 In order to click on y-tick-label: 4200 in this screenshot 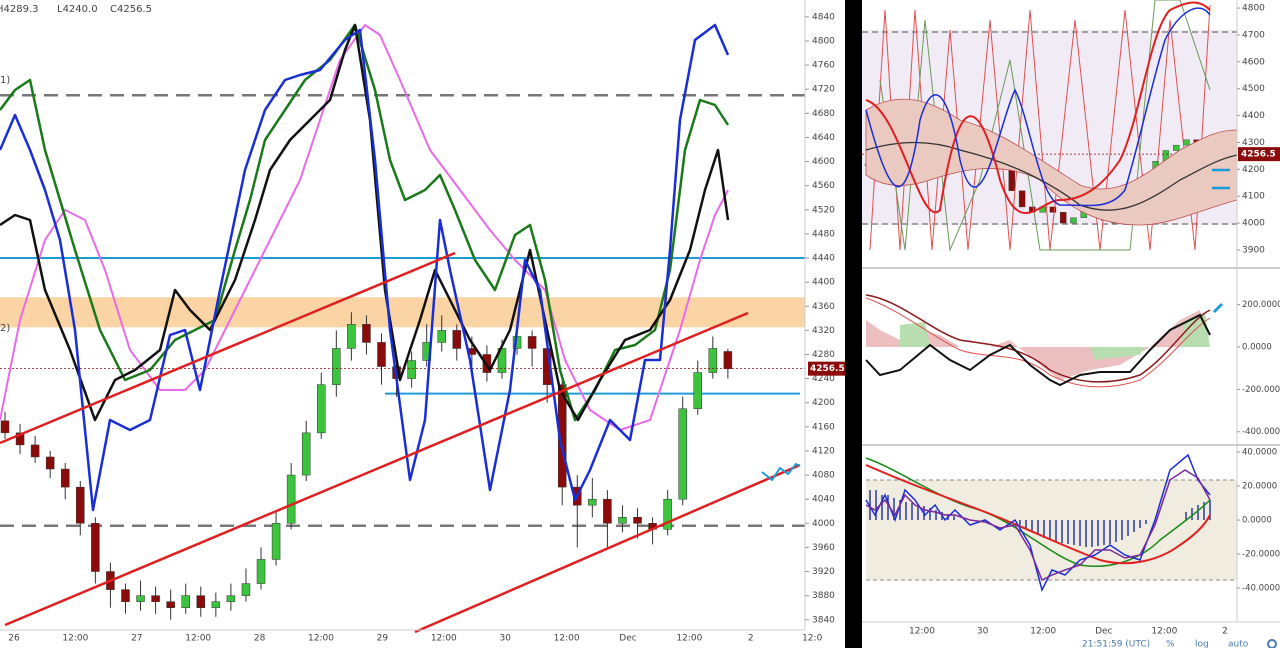, I will do `click(1253, 170)`.